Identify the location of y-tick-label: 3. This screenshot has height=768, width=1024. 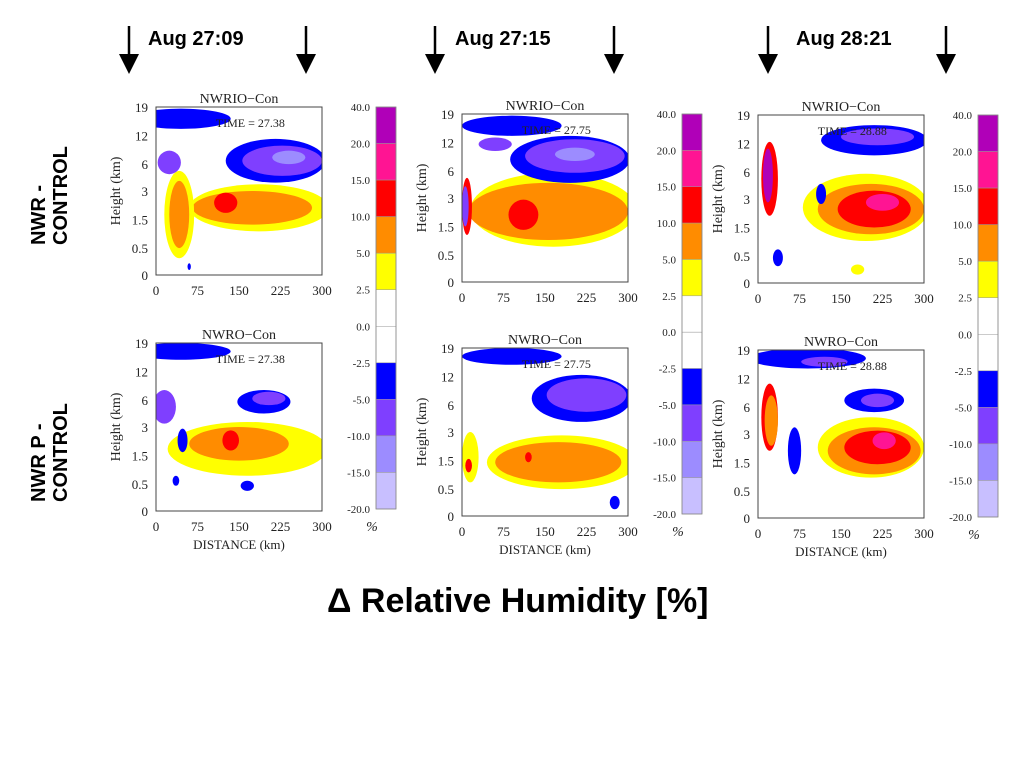
(451, 198).